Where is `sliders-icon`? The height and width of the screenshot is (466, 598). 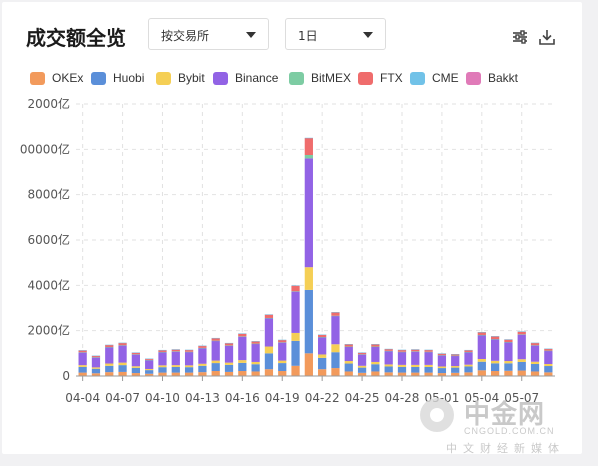 sliders-icon is located at coordinates (520, 37).